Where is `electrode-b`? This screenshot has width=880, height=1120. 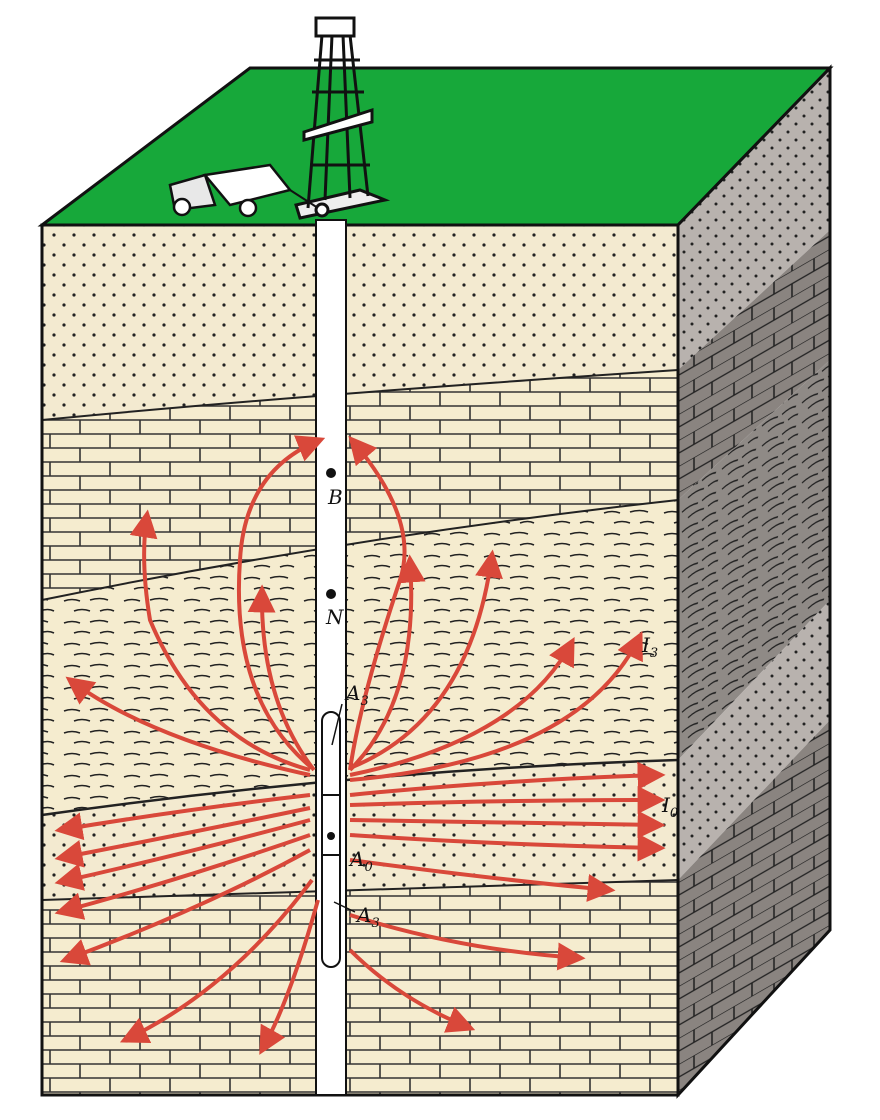
electrode-b is located at coordinates (331, 473).